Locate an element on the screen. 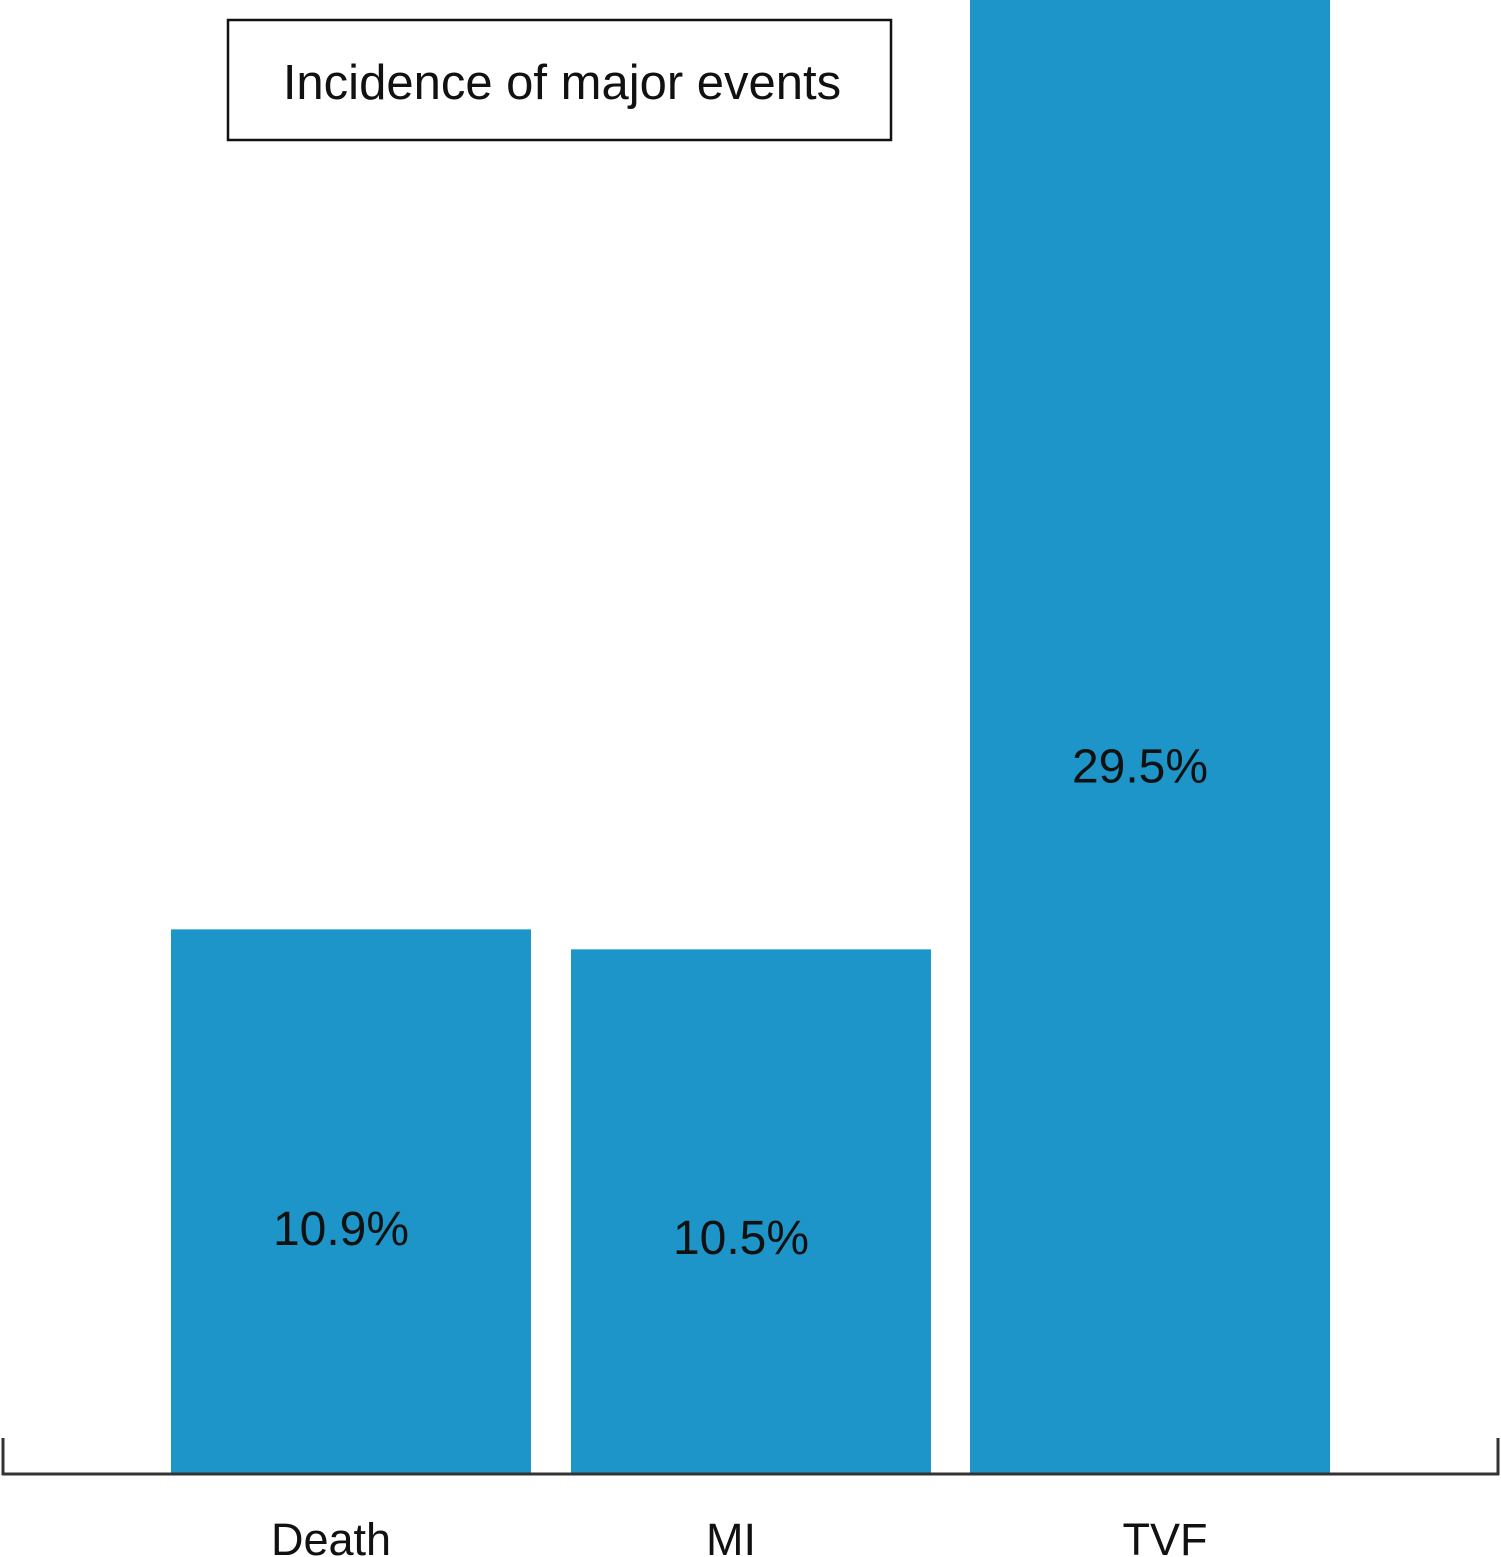 Image resolution: width=1501 pixels, height=1557 pixels. chart-title: Incidence of major events is located at coordinates (562, 83).